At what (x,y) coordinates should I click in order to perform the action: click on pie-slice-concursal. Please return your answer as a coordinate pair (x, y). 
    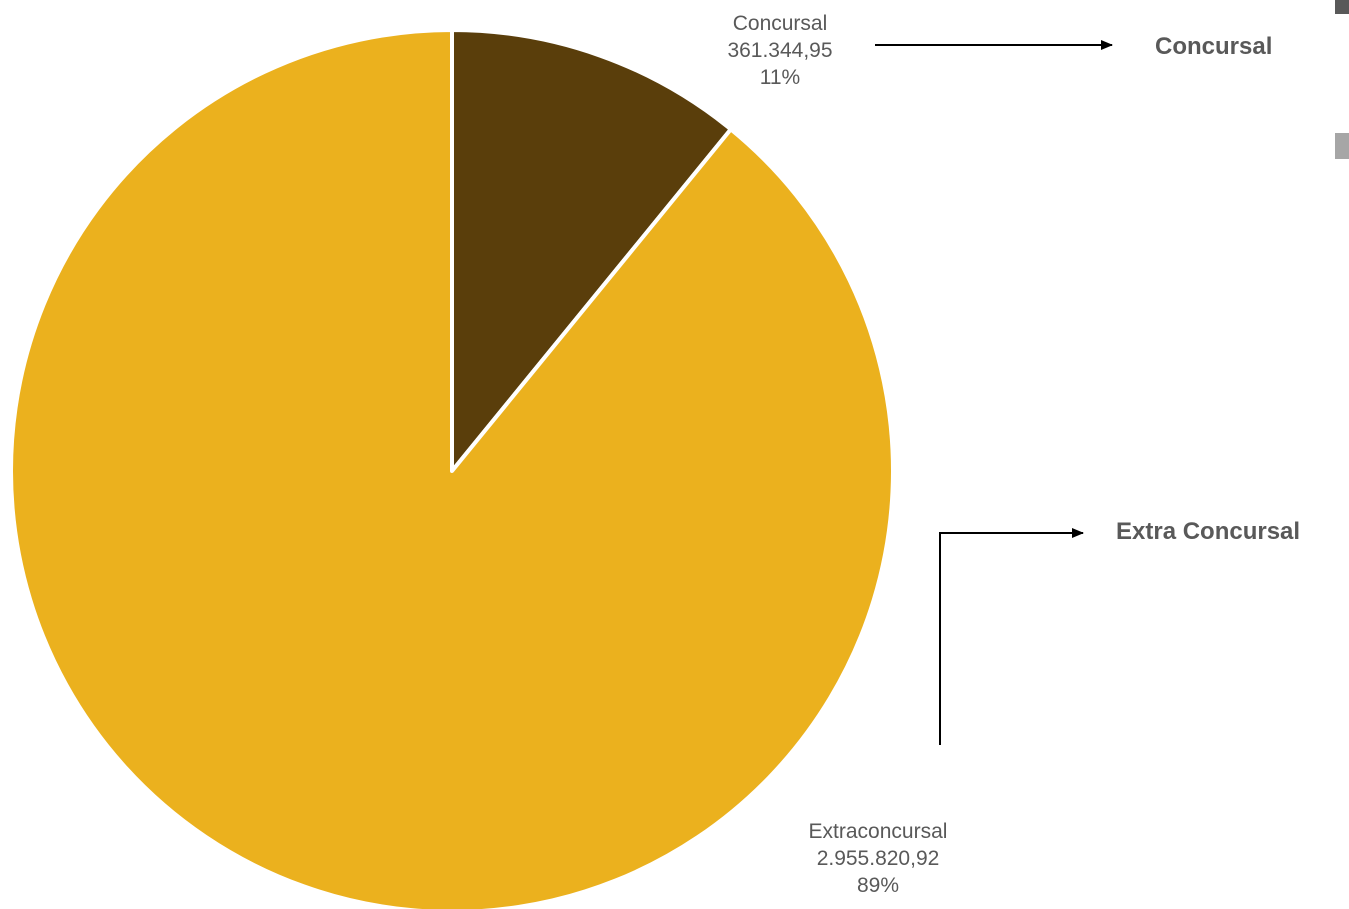
    Looking at the image, I should click on (591, 250).